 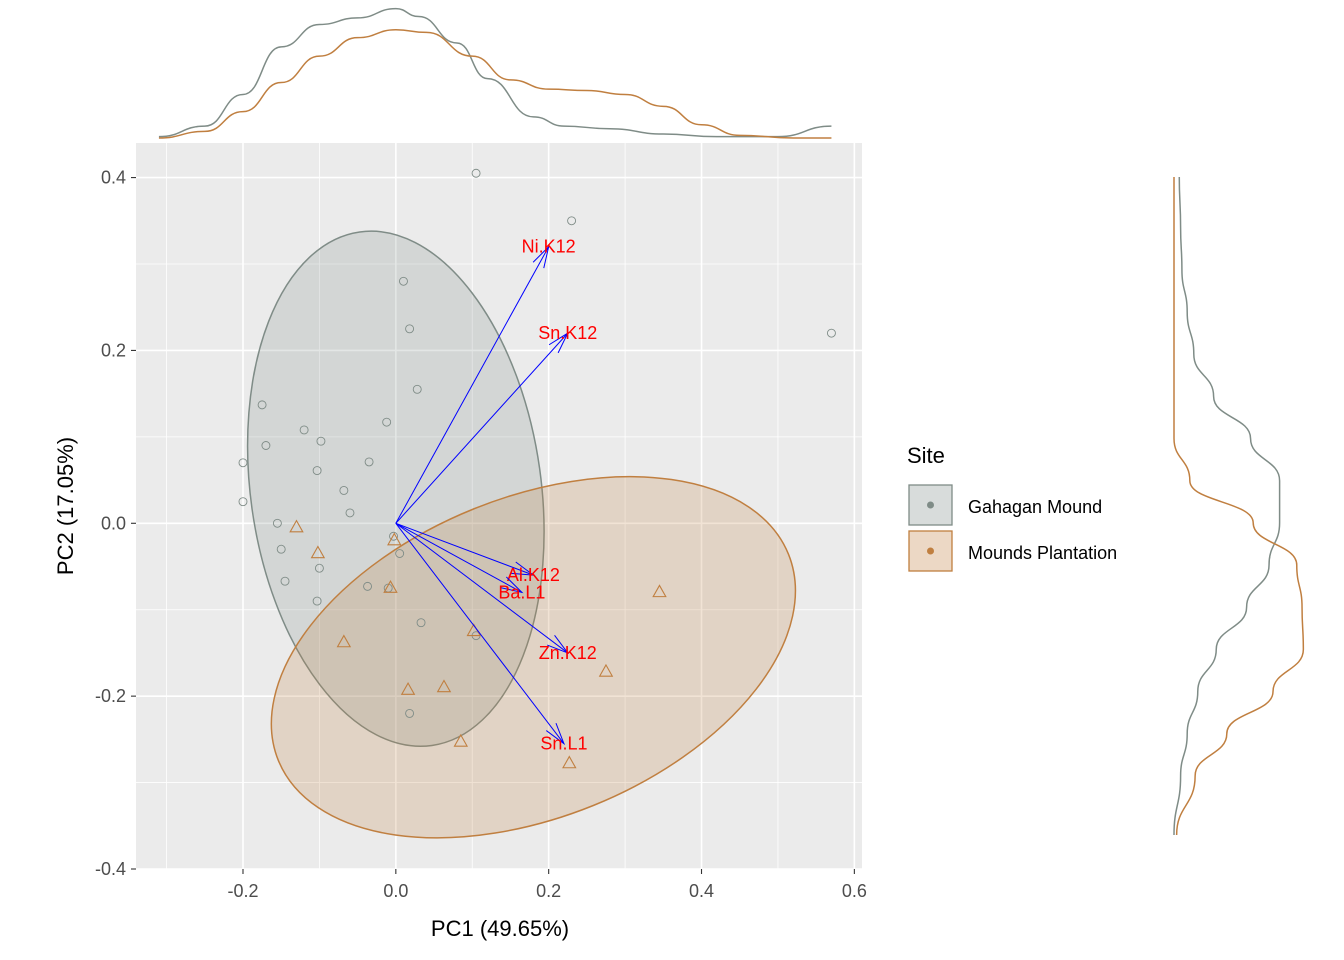 I want to click on loading-label: Sn.K12, so click(x=567, y=333).